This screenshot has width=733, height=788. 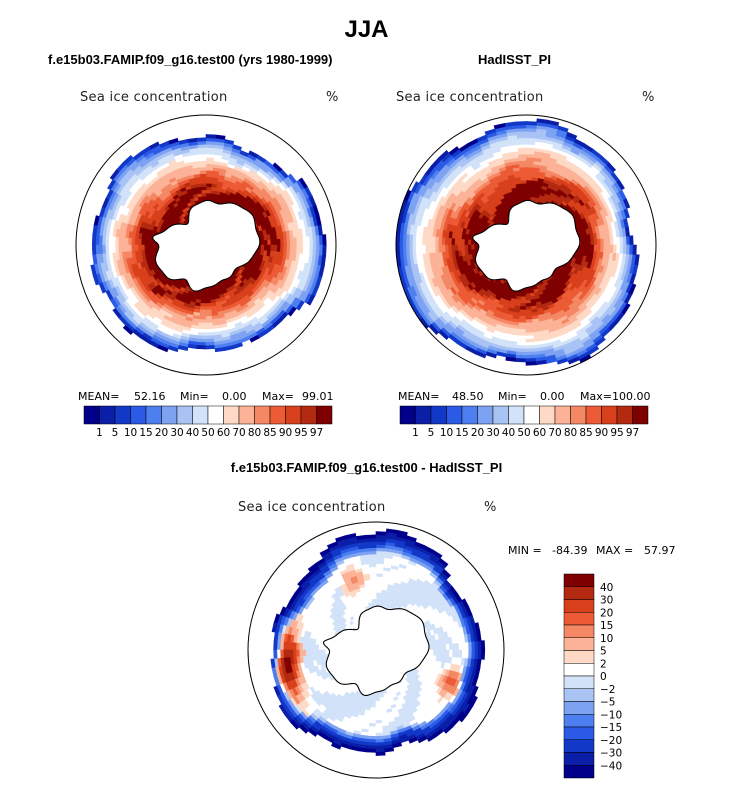 I want to click on diff-colorbar-tick-label: −30, so click(x=611, y=754).